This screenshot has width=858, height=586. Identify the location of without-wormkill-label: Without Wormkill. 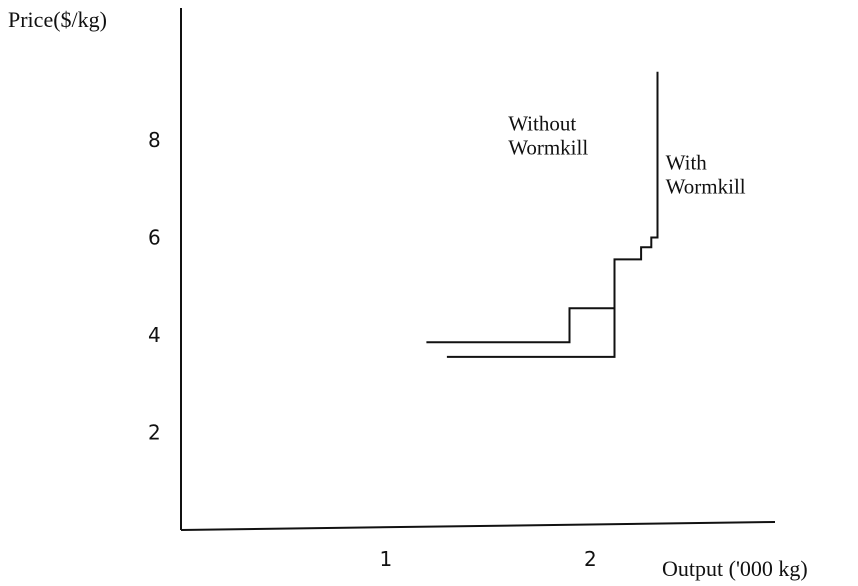
(548, 135).